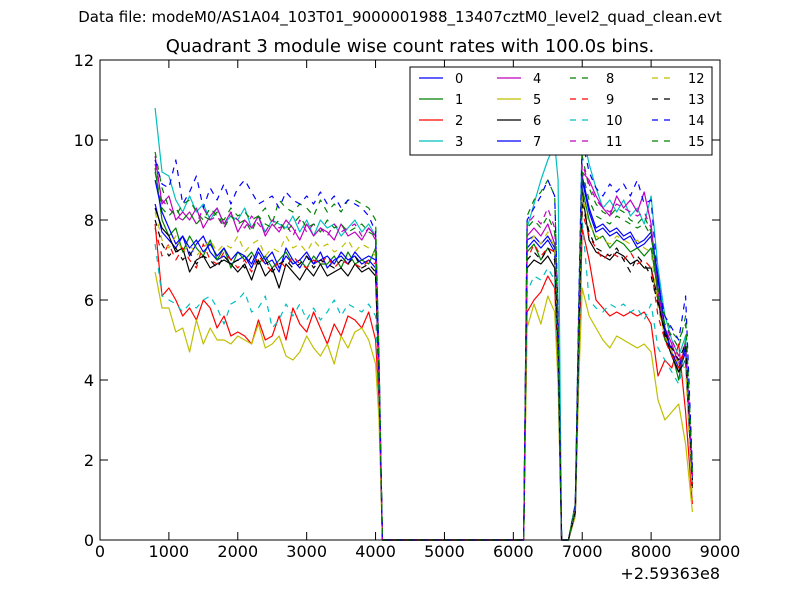 The width and height of the screenshot is (800, 600). Describe the element at coordinates (670, 573) in the screenshot. I see `x-offset-label: +2.59363e8` at that location.